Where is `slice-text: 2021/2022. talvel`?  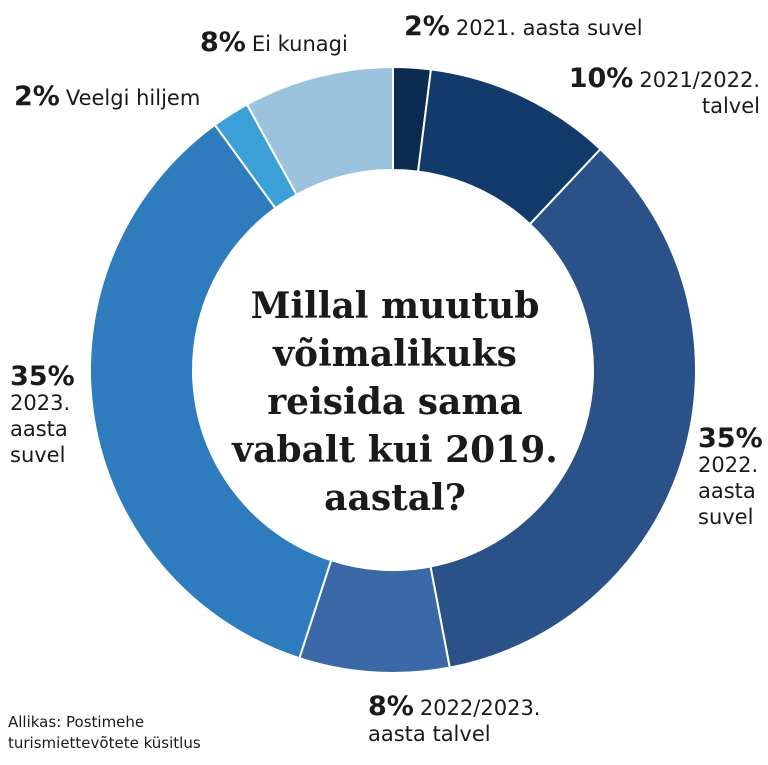 slice-text: 2021/2022. talvel is located at coordinates (699, 93).